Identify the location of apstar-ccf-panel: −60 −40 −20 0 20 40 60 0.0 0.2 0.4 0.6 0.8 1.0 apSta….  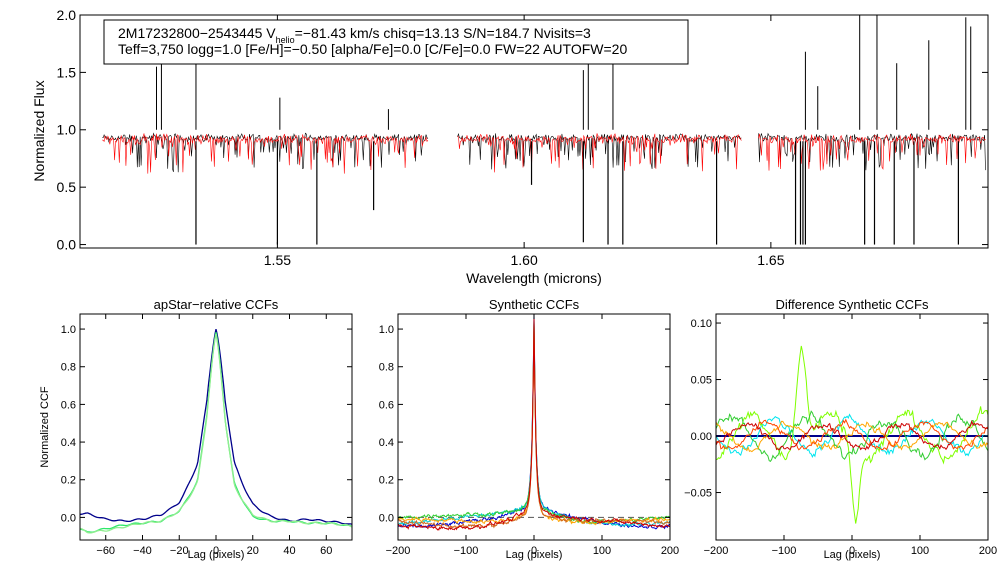
(196, 429).